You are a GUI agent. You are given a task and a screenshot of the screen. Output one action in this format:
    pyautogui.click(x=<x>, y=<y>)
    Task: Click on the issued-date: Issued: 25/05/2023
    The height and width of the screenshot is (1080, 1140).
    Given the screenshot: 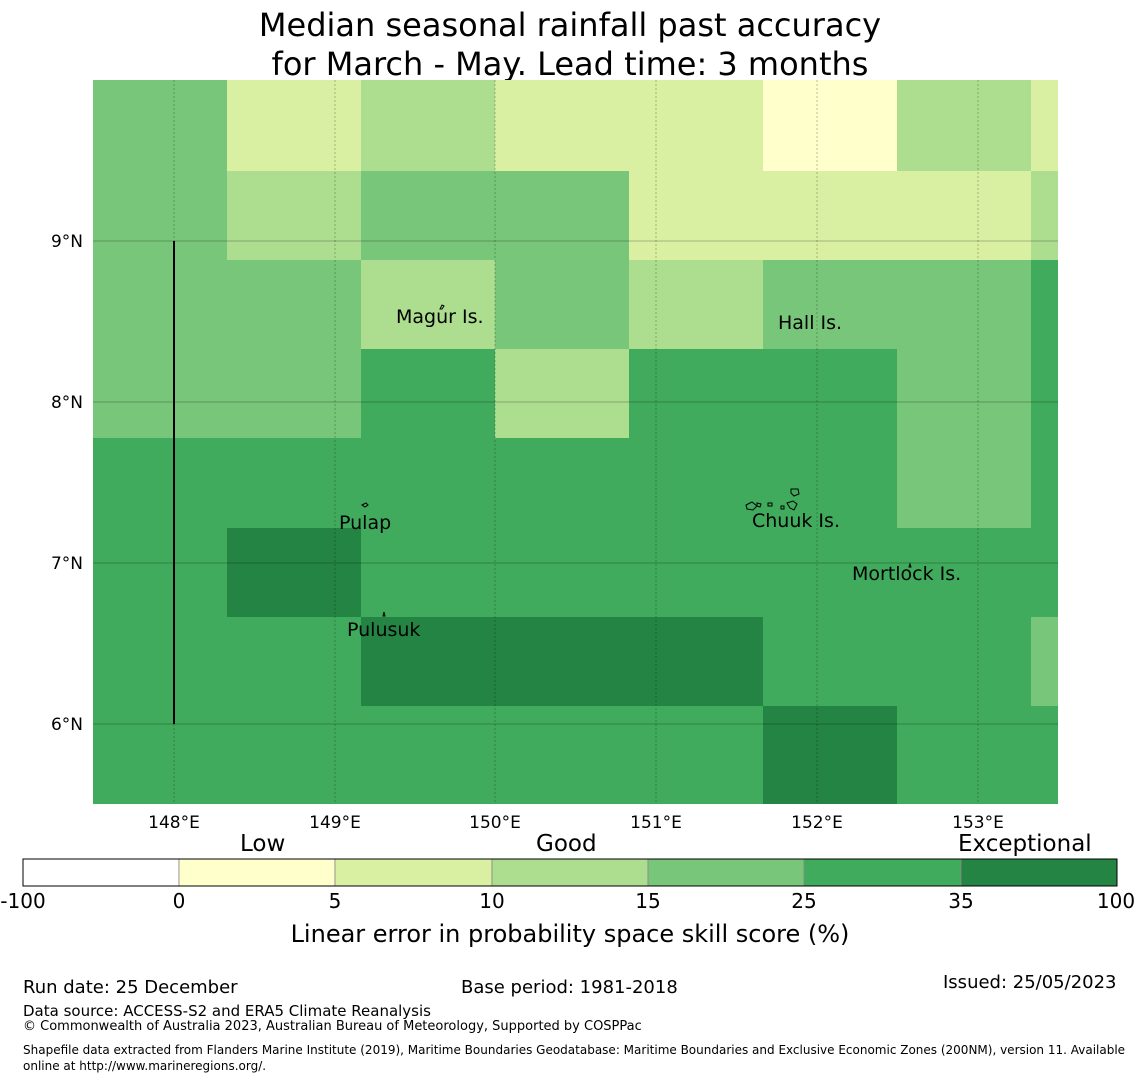 What is the action you would take?
    pyautogui.click(x=1030, y=982)
    